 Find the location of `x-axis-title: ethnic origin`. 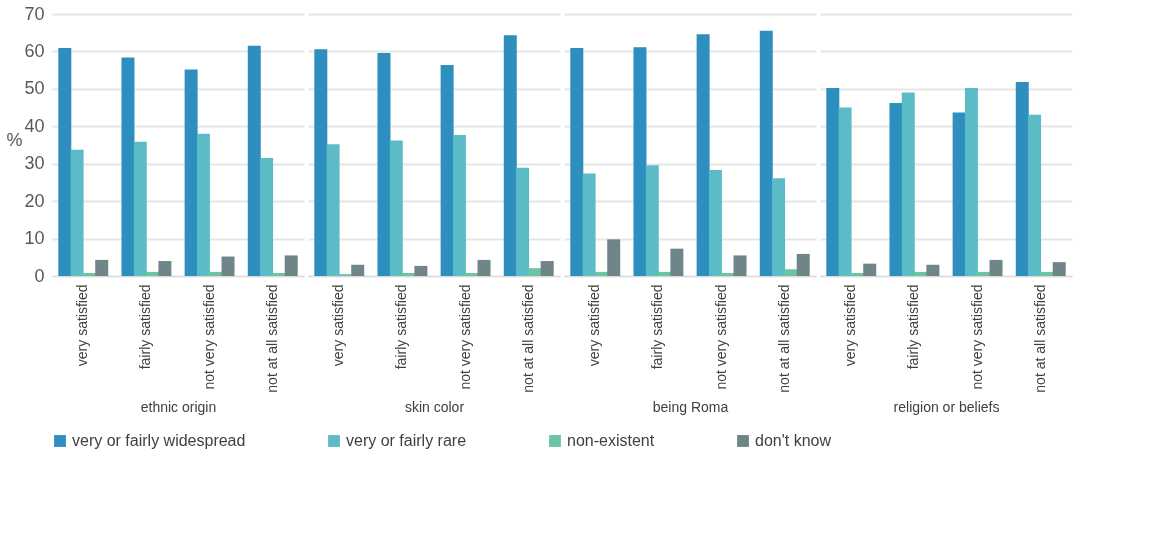

x-axis-title: ethnic origin is located at coordinates (178, 406).